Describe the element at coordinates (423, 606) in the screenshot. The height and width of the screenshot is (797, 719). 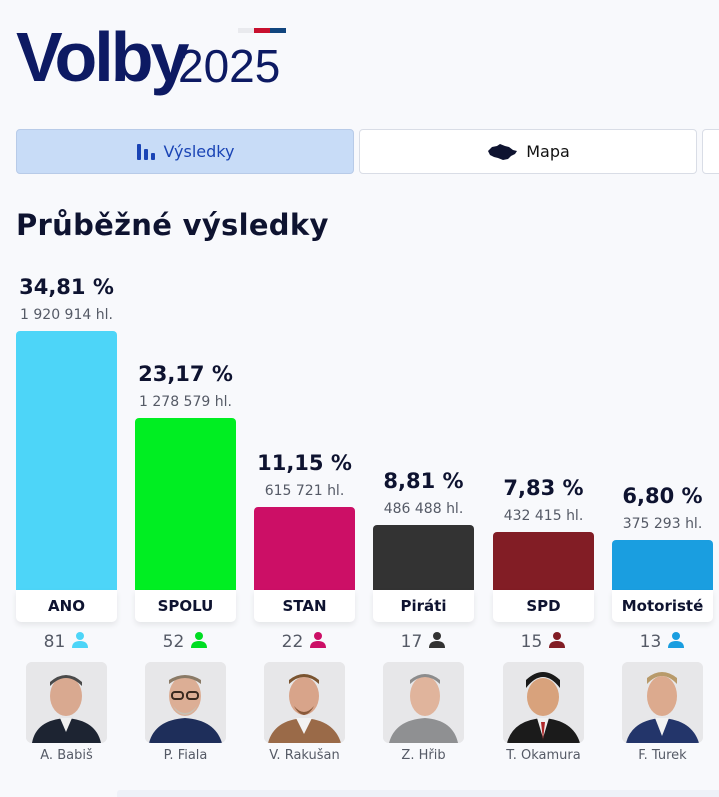
I see `party-name: Piráti` at that location.